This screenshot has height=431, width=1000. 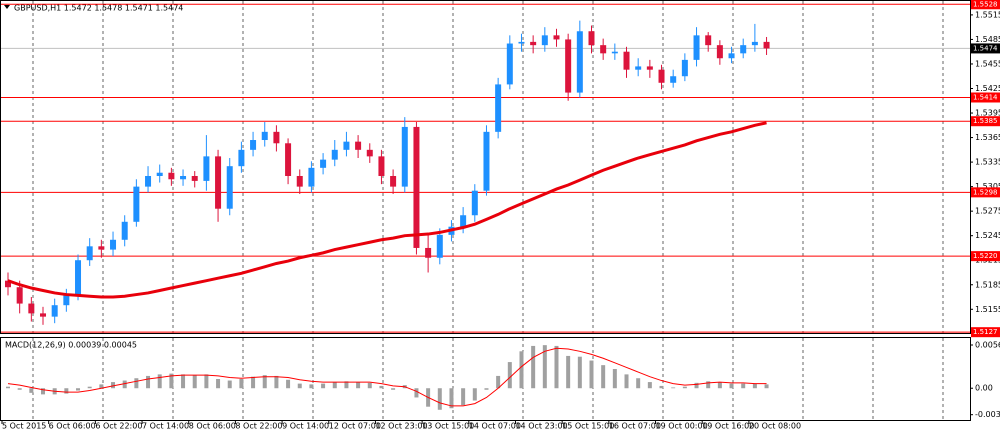 What do you see at coordinates (987, 162) in the screenshot?
I see `y-tick-label: 1.5335` at bounding box center [987, 162].